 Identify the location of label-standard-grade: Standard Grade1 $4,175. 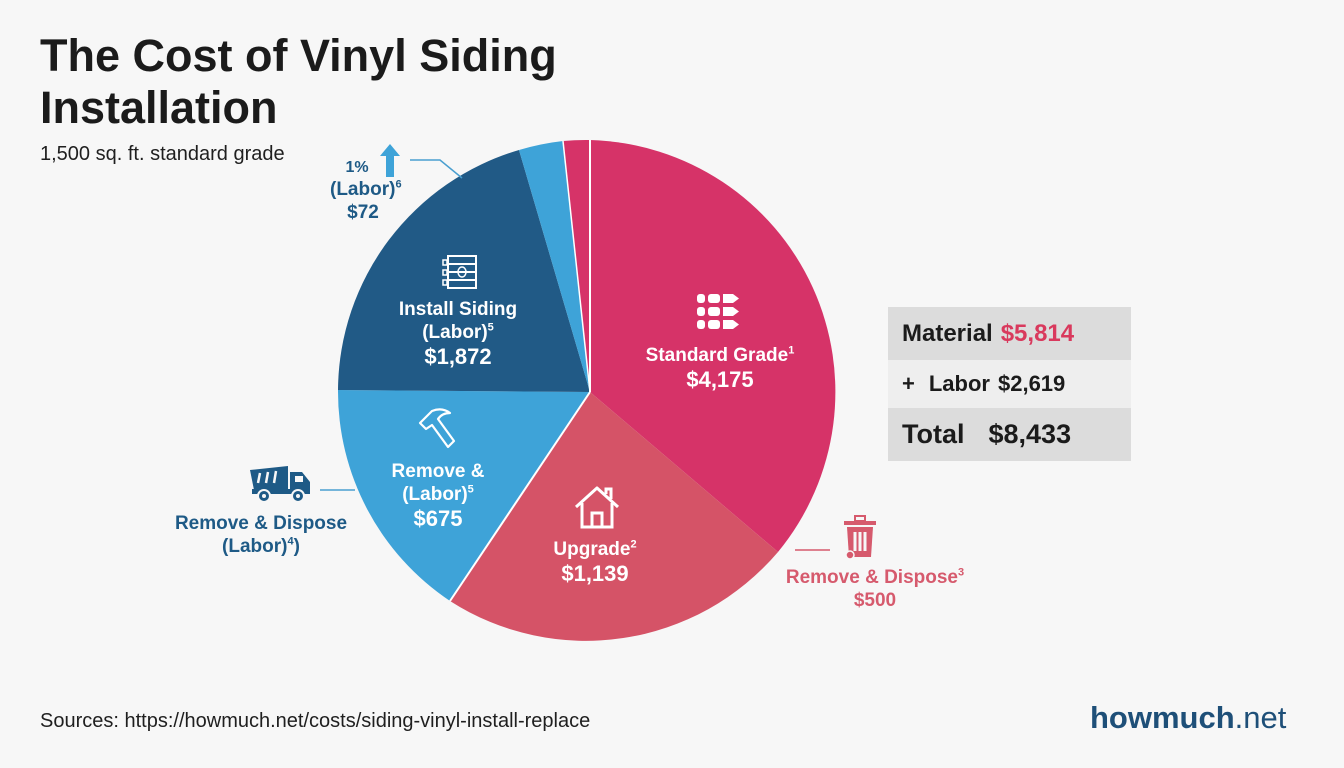
(720, 368).